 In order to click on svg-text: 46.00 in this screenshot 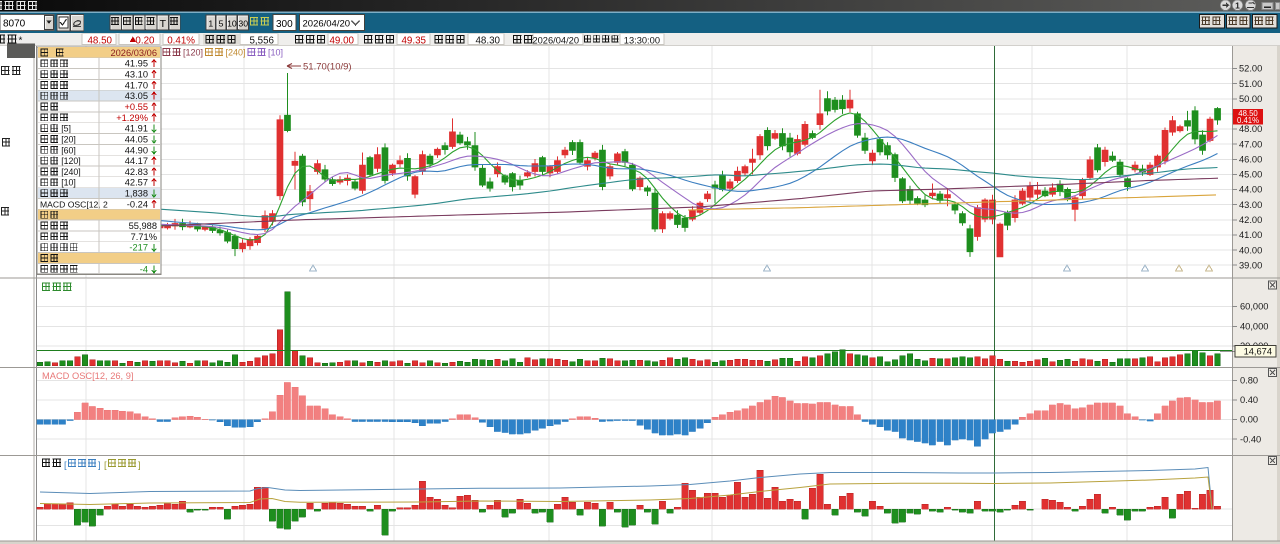, I will do `click(1250, 160)`.